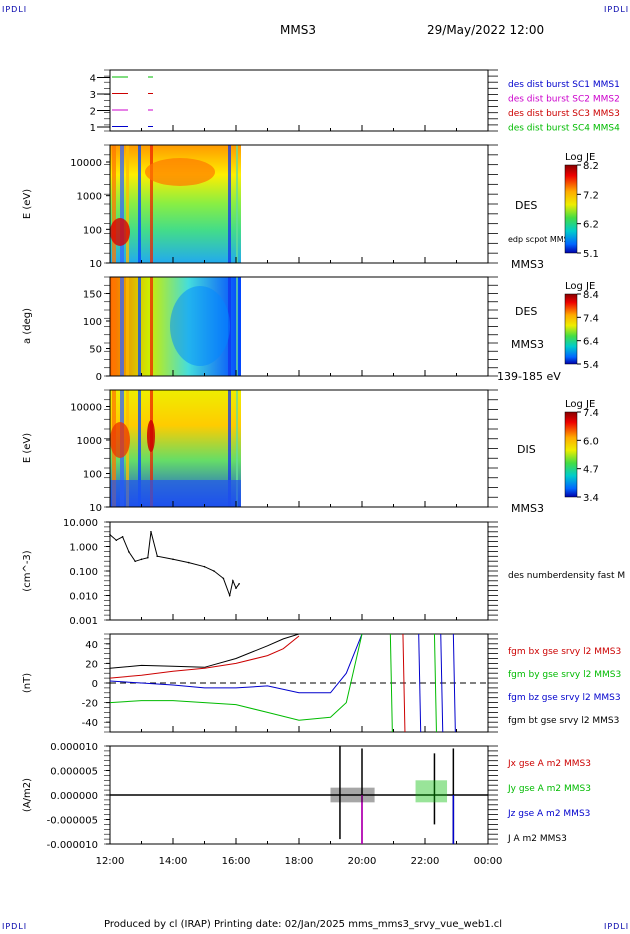 Image resolution: width=630 pixels, height=934 pixels. What do you see at coordinates (83, 597) in the screenshot?
I see `density-tick-label: 0.010` at bounding box center [83, 597].